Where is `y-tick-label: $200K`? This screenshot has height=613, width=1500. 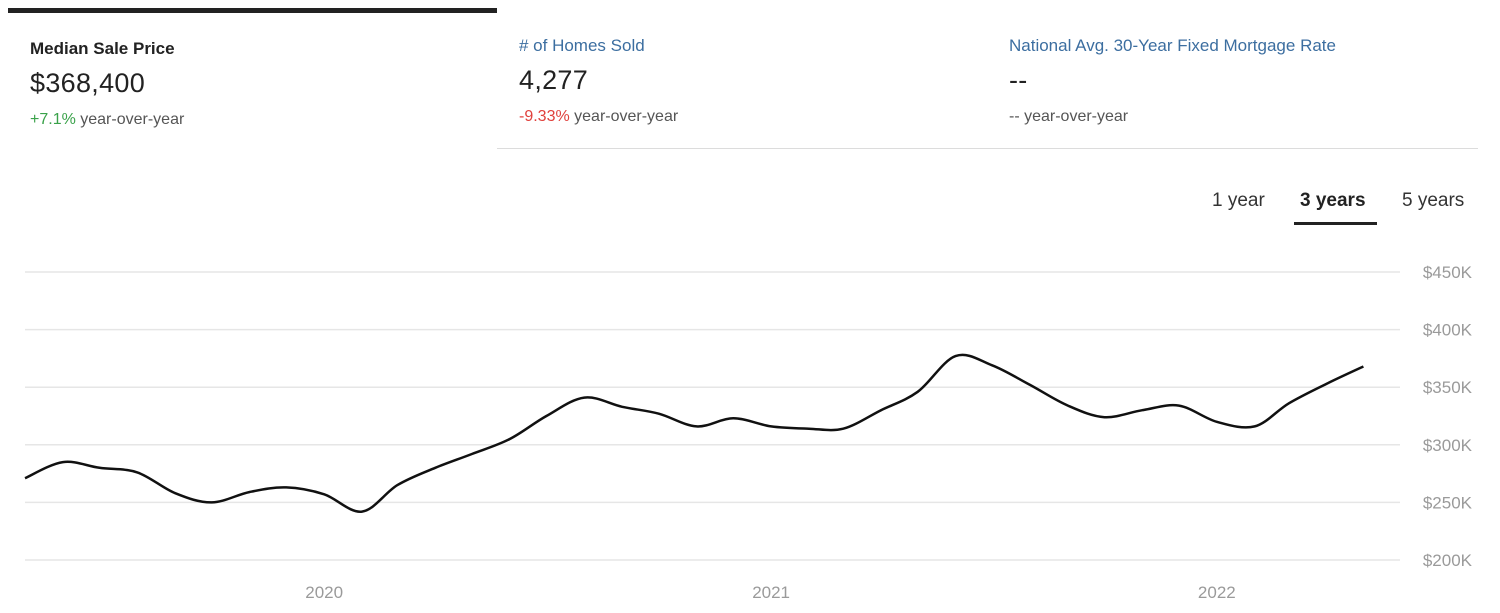 y-tick-label: $200K is located at coordinates (1448, 560).